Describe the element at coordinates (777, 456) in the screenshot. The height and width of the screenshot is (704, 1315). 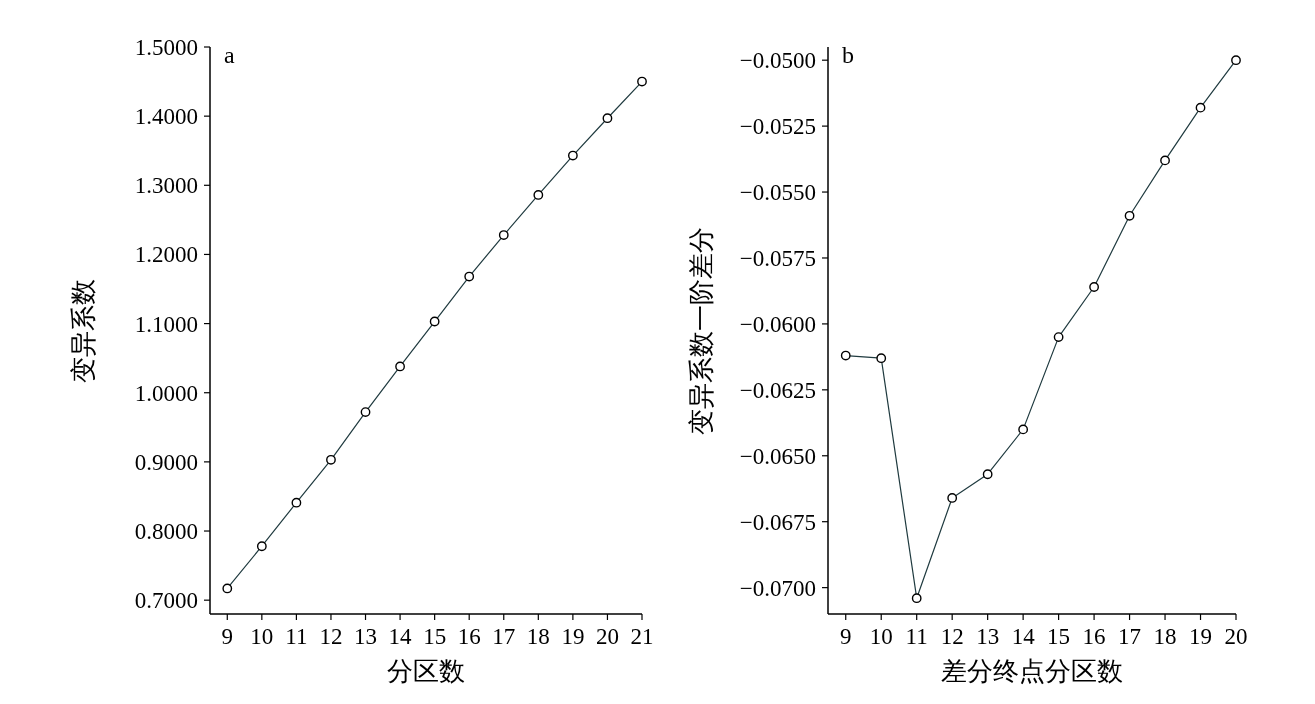
I see `y-tick-label: −0.0650` at that location.